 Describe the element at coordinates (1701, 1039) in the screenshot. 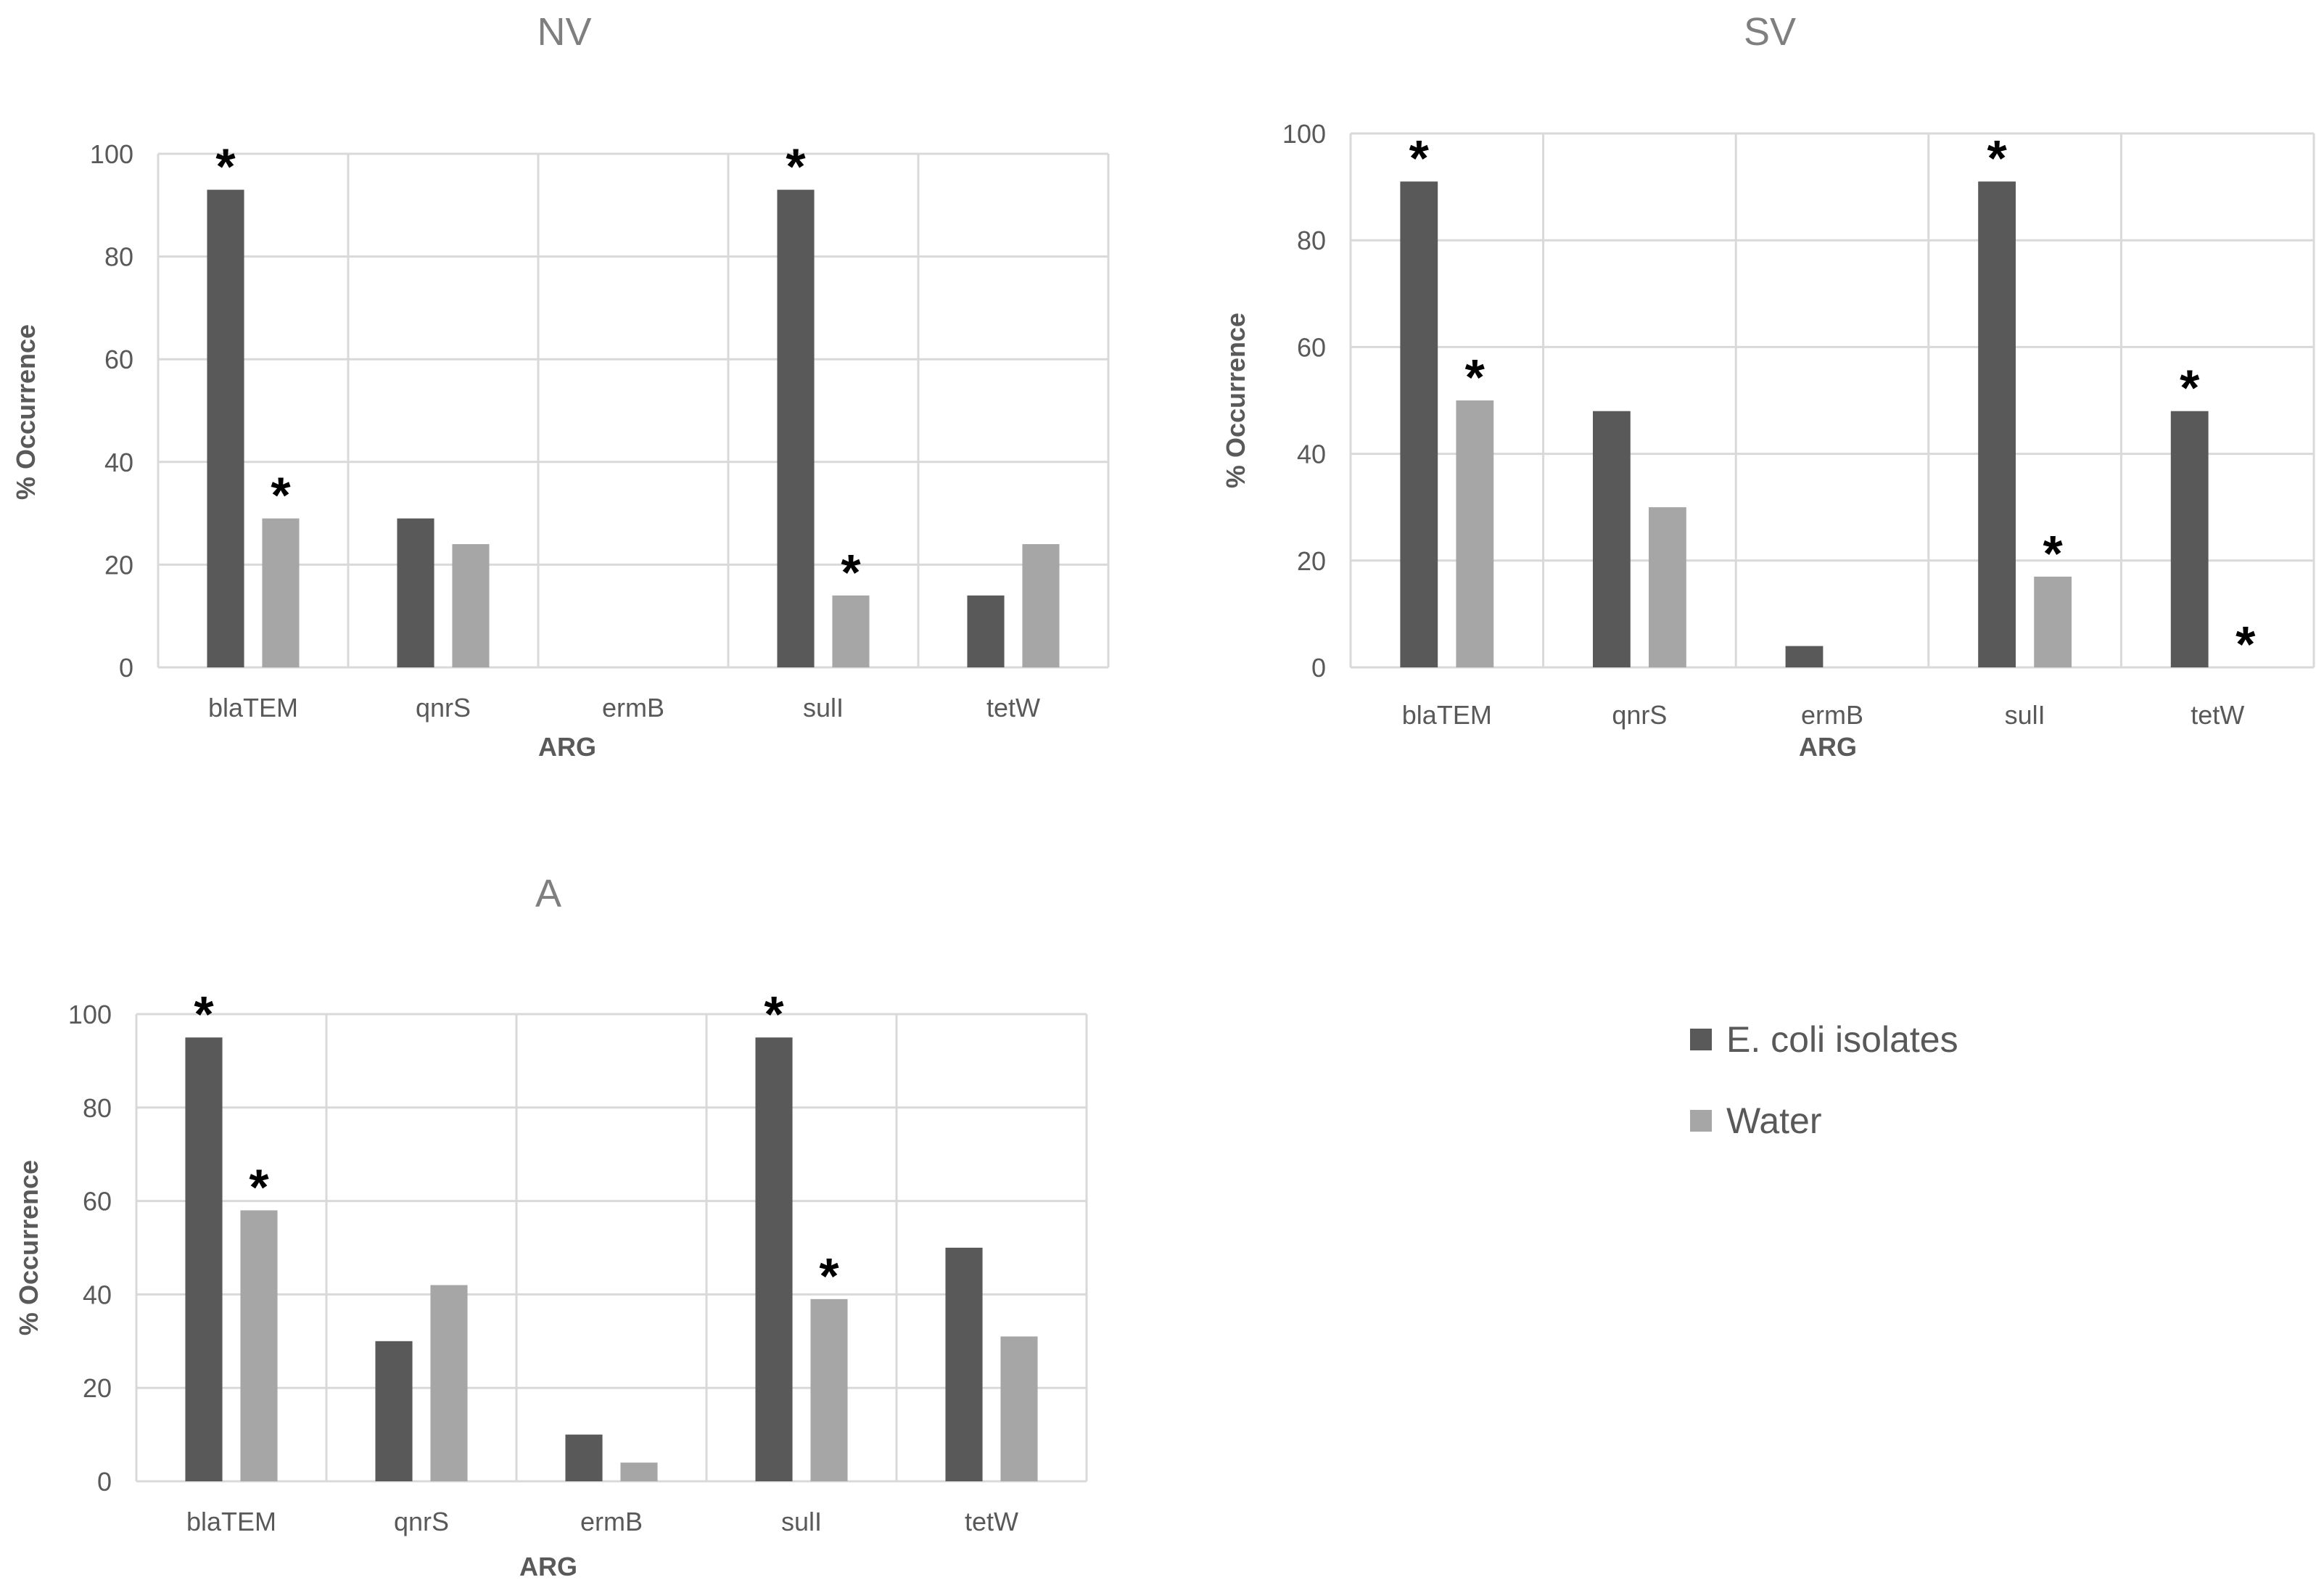

I see `legend-swatch-ecoli` at that location.